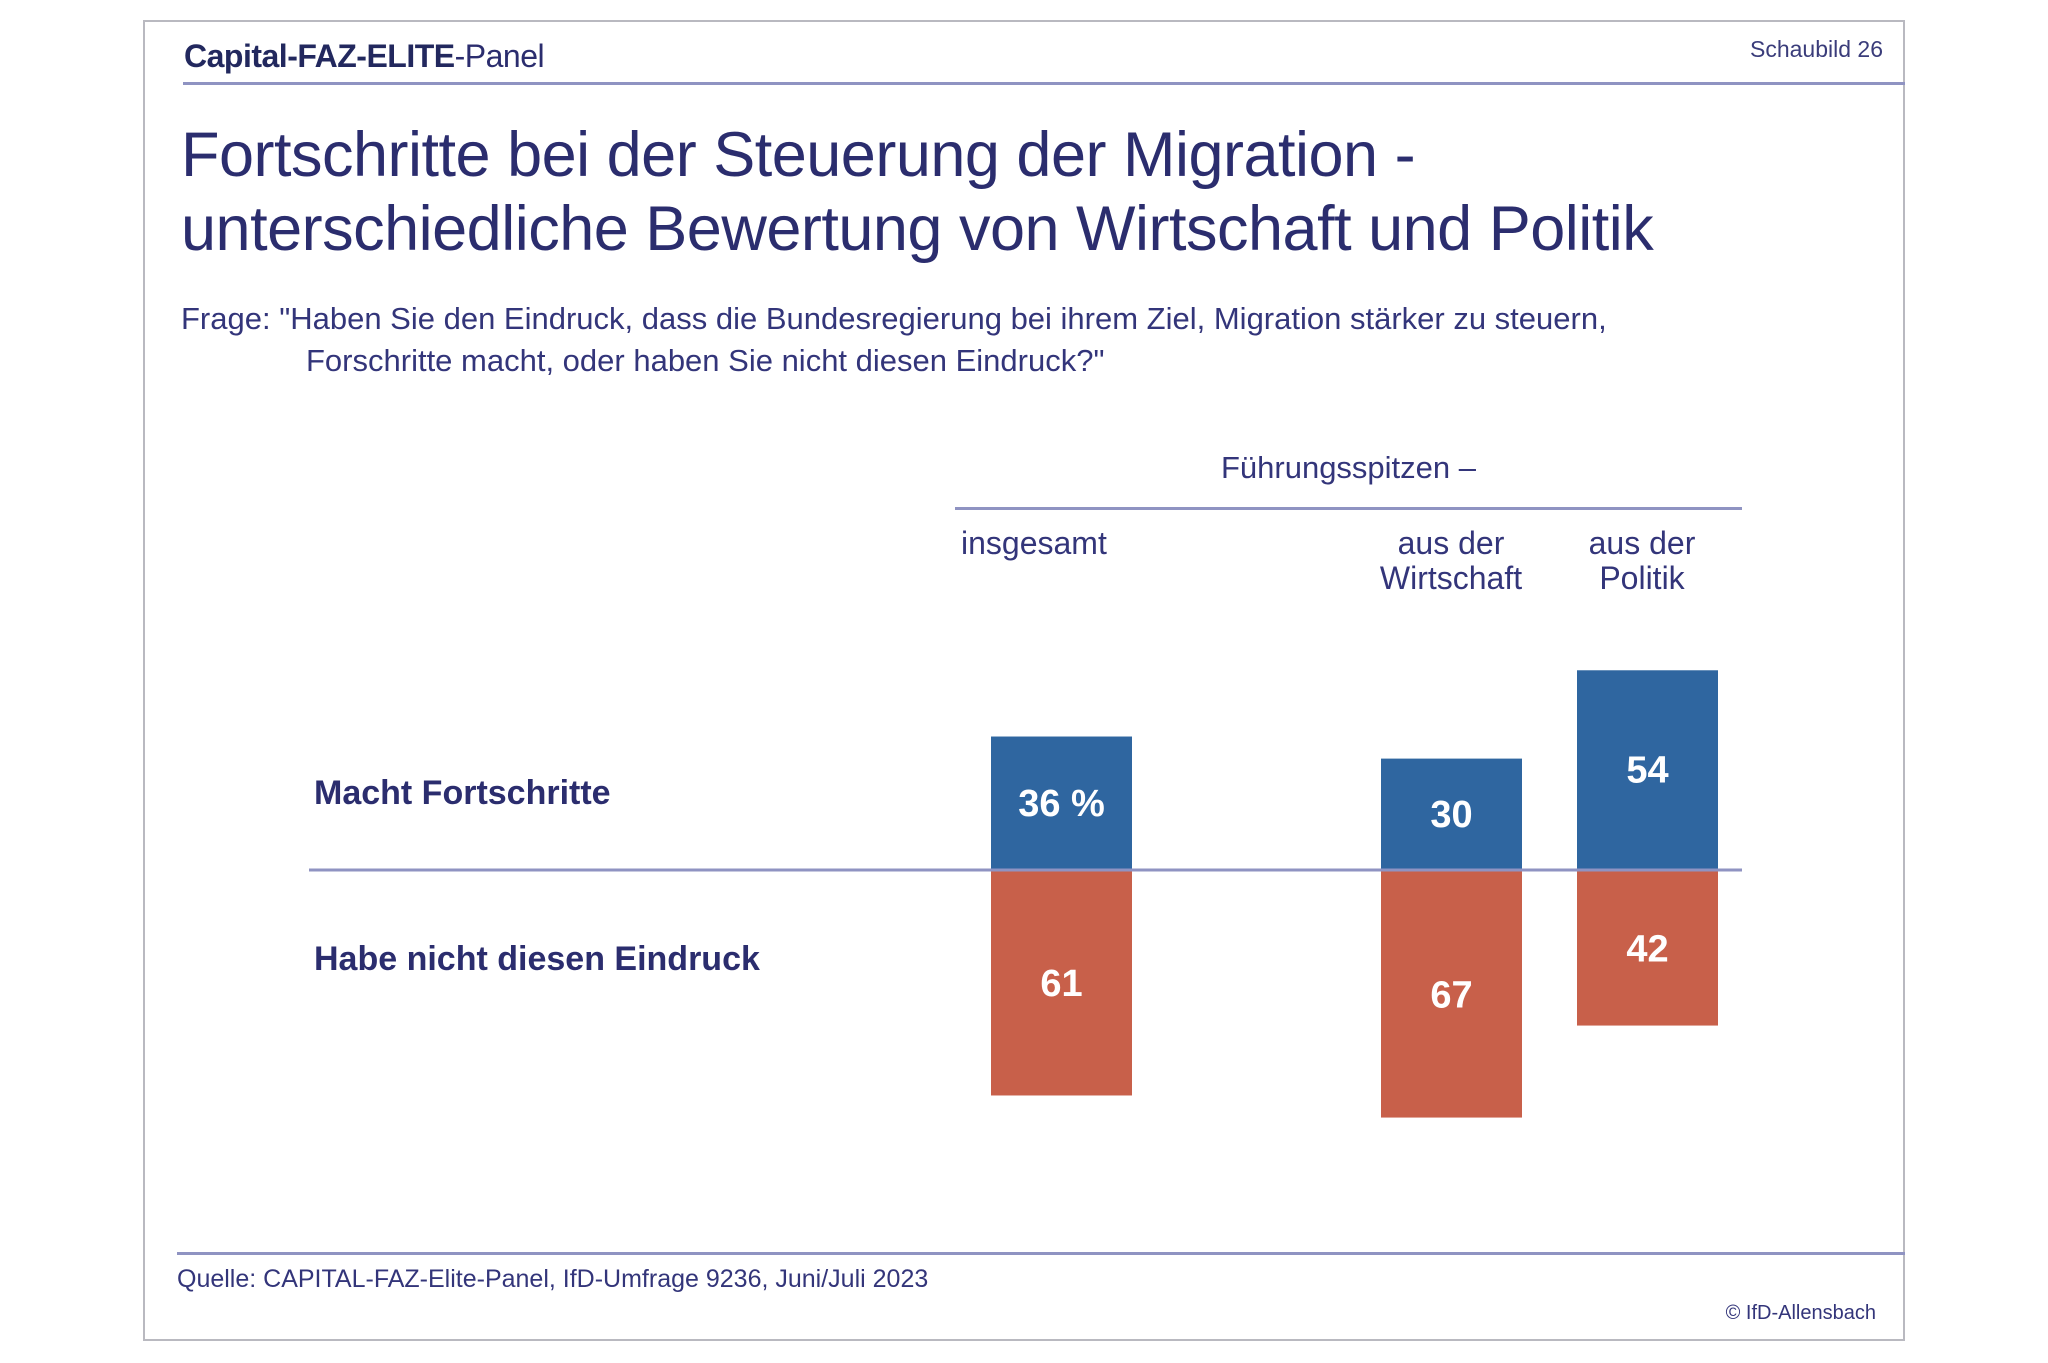  I want to click on column-label-politik: aus der Politik, so click(1642, 561).